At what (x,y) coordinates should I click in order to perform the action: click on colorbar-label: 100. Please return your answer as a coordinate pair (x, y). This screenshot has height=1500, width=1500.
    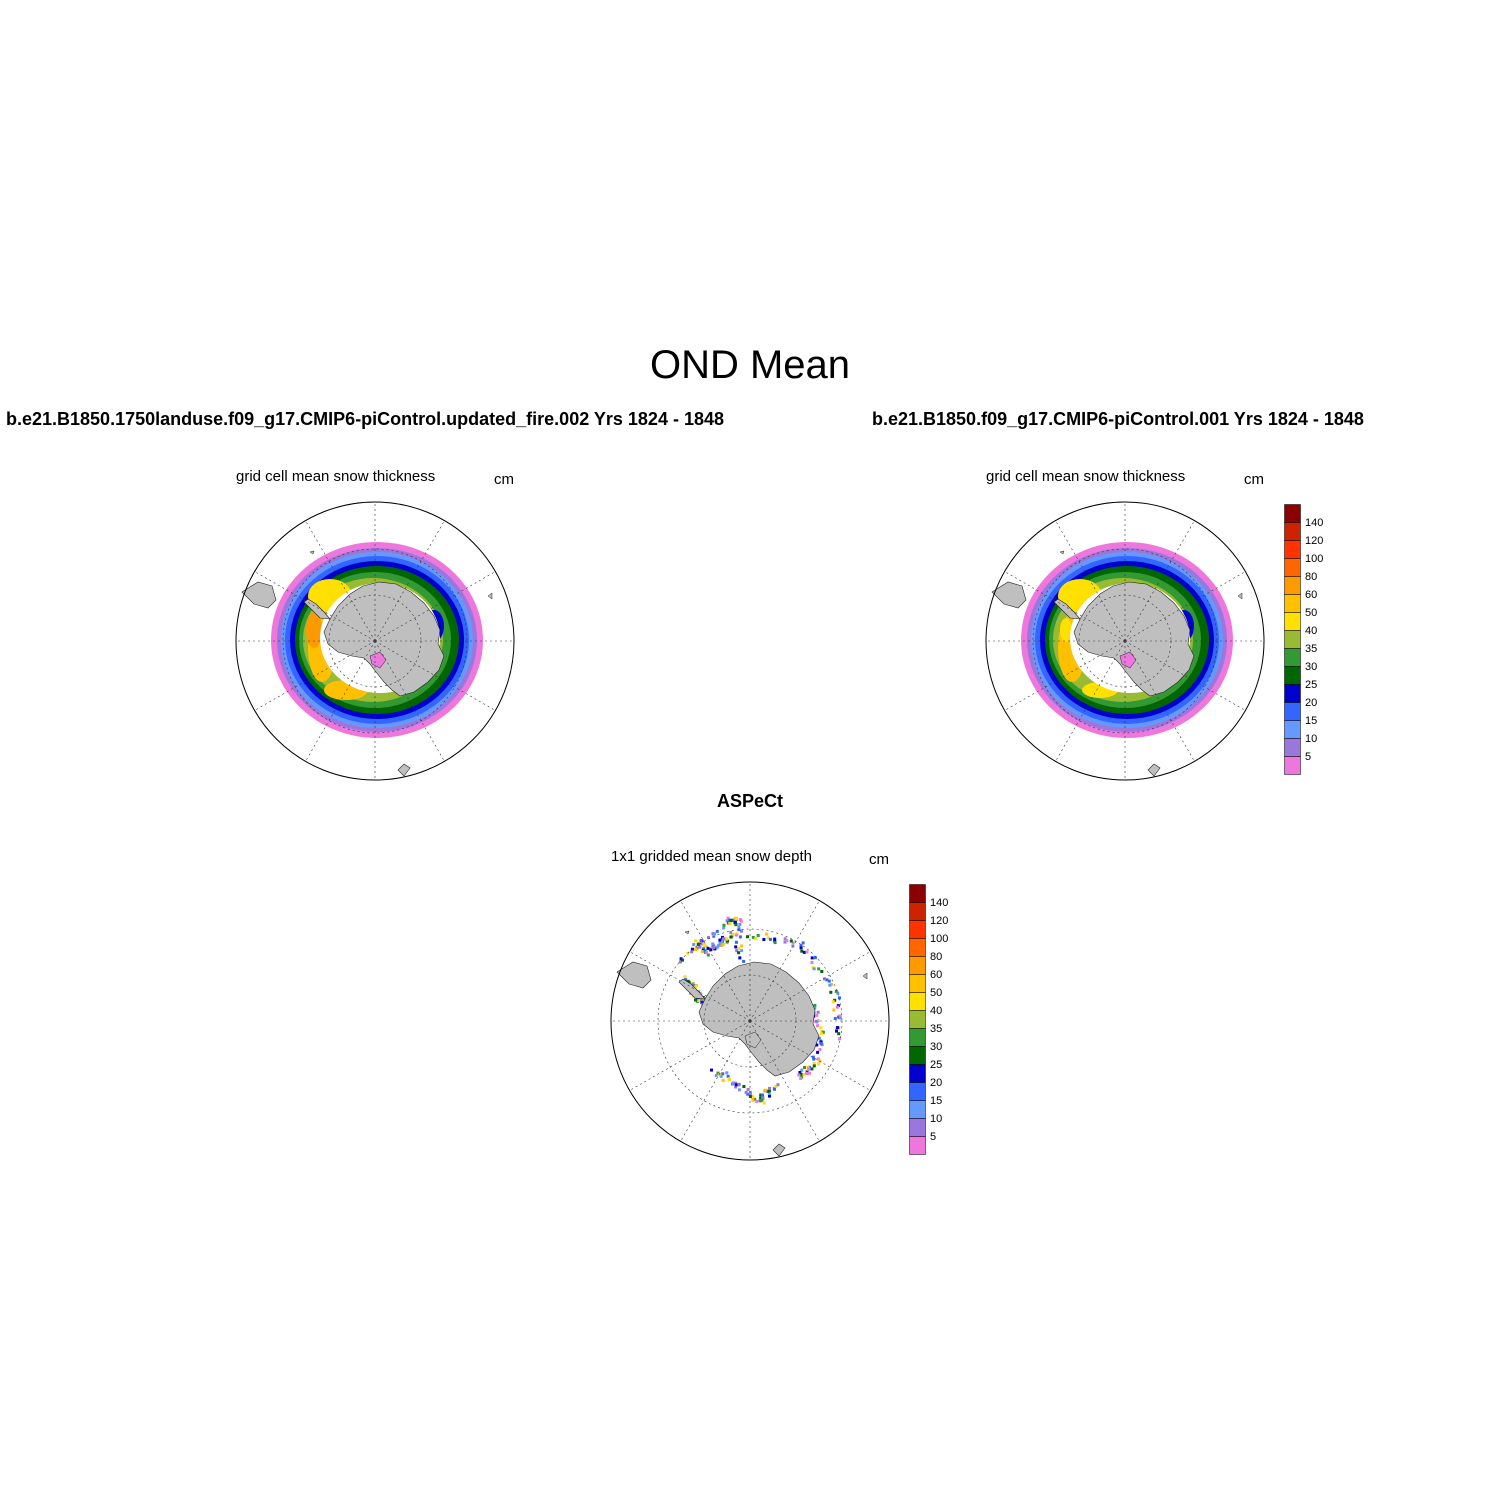
    Looking at the image, I should click on (1314, 559).